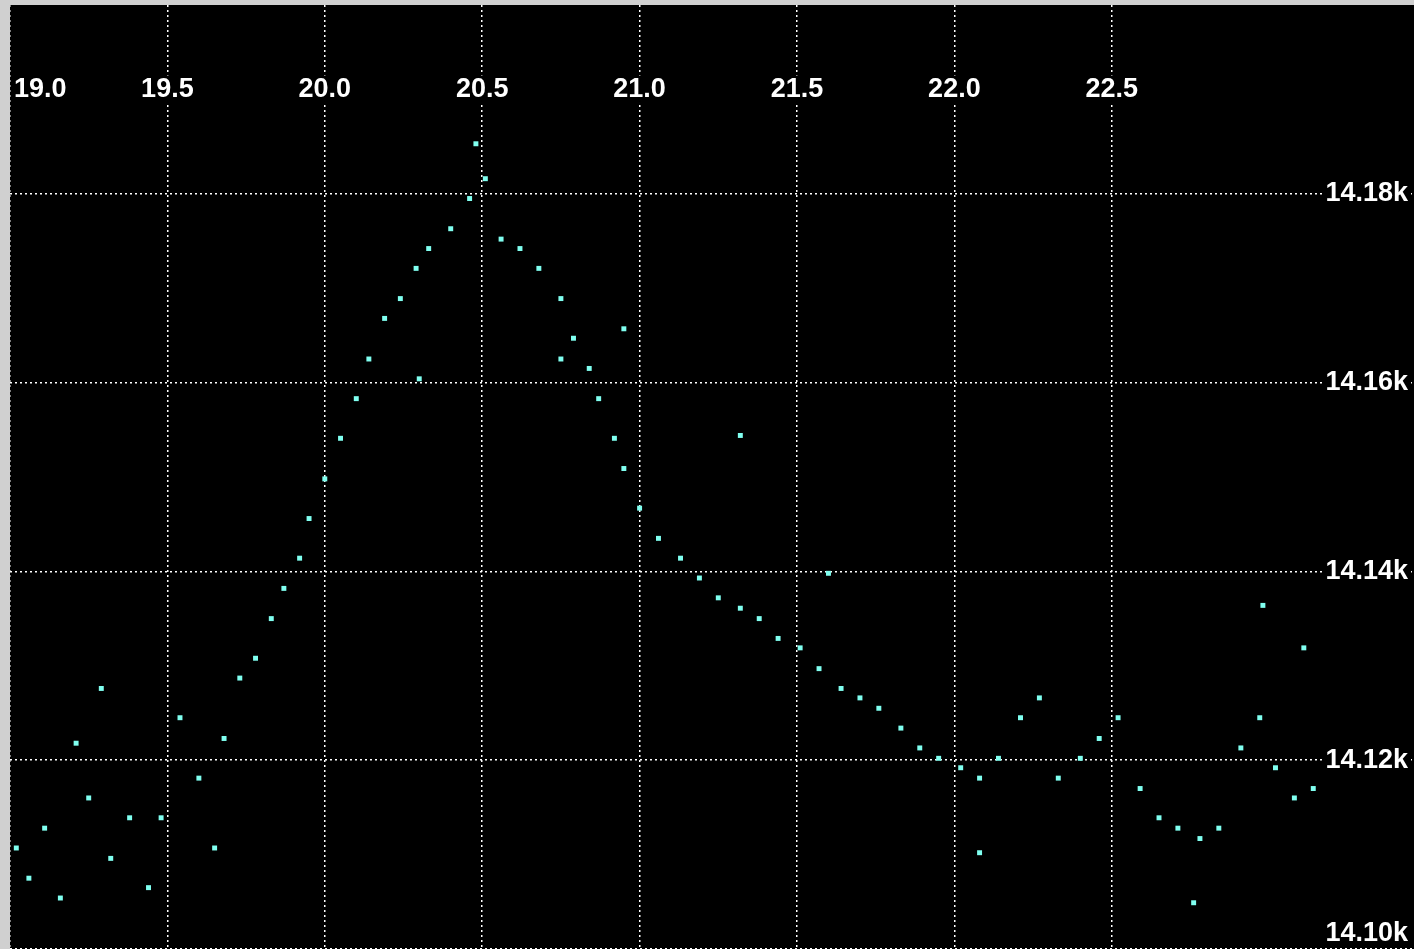 The width and height of the screenshot is (1414, 949). I want to click on x-tick-label: 22.5, so click(1112, 88).